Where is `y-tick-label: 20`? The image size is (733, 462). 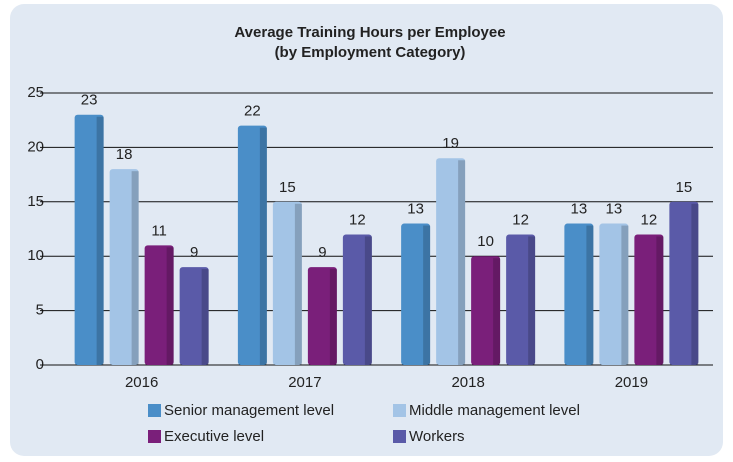 y-tick-label: 20 is located at coordinates (35, 146).